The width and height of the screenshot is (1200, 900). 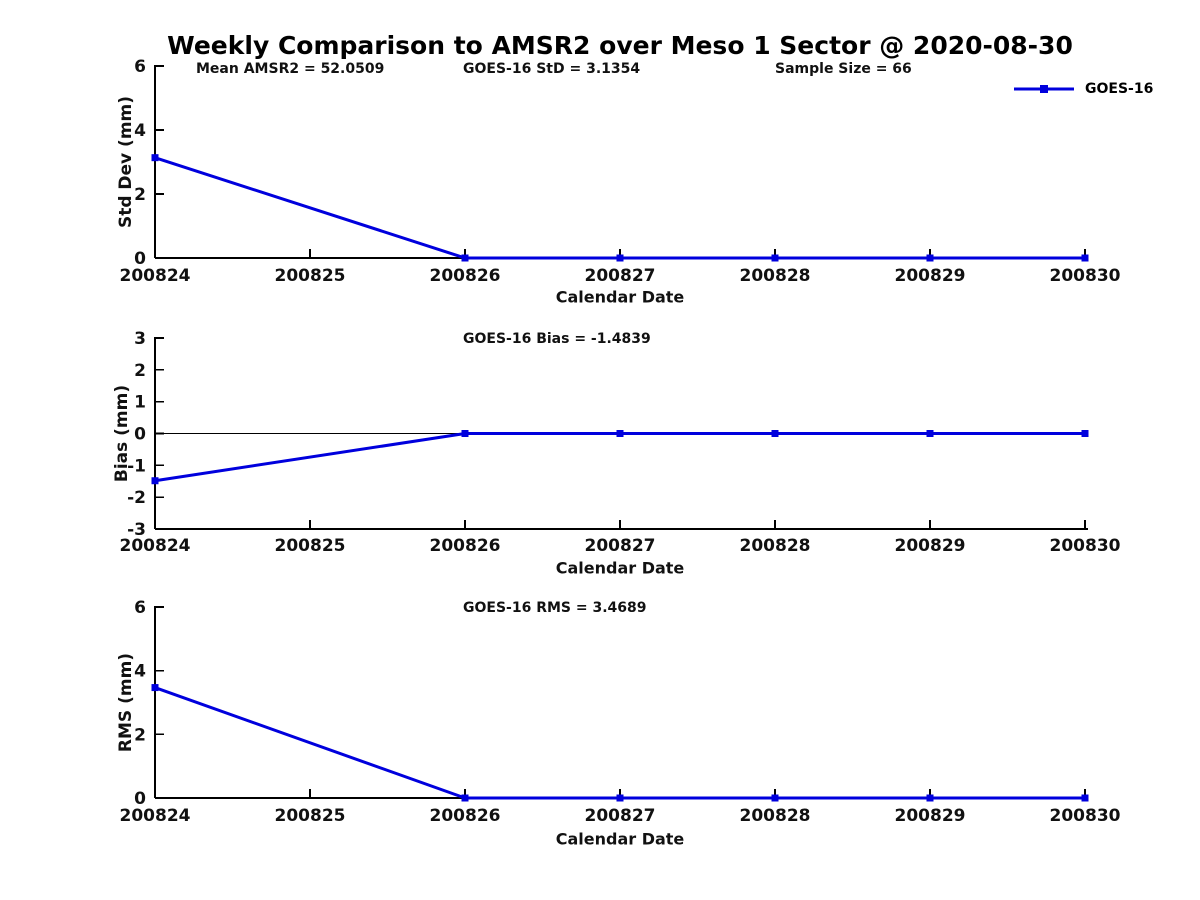 I want to click on y-tick-label: -3, so click(x=136, y=530).